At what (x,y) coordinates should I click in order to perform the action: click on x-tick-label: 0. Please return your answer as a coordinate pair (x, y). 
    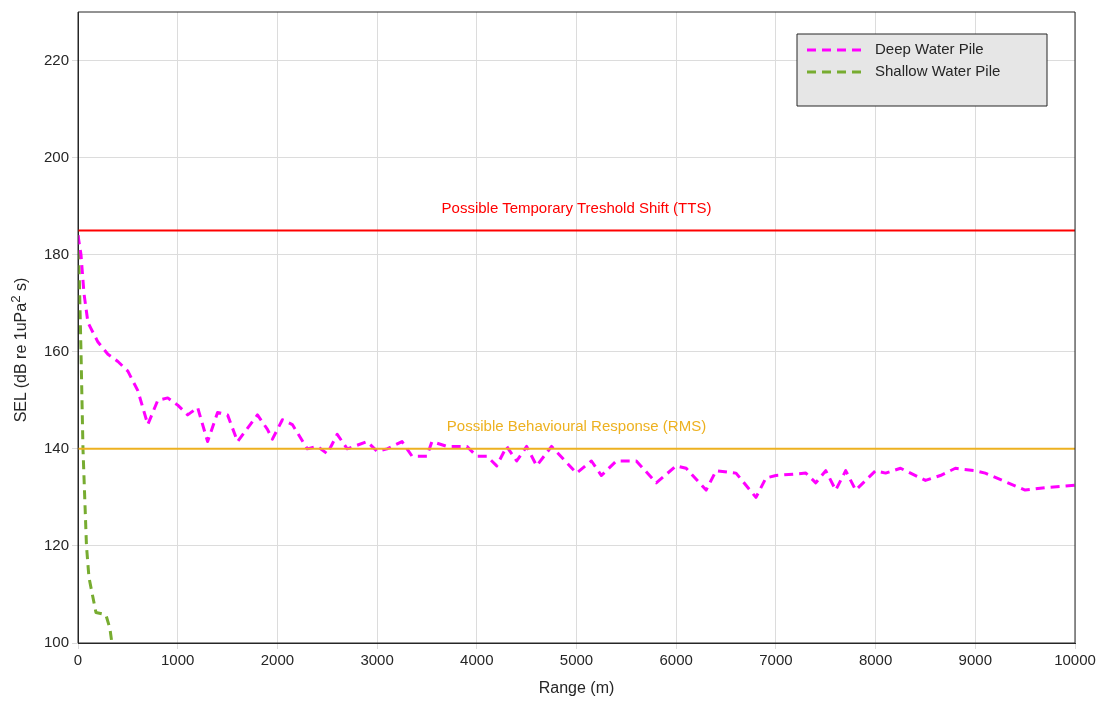
    Looking at the image, I should click on (78, 660).